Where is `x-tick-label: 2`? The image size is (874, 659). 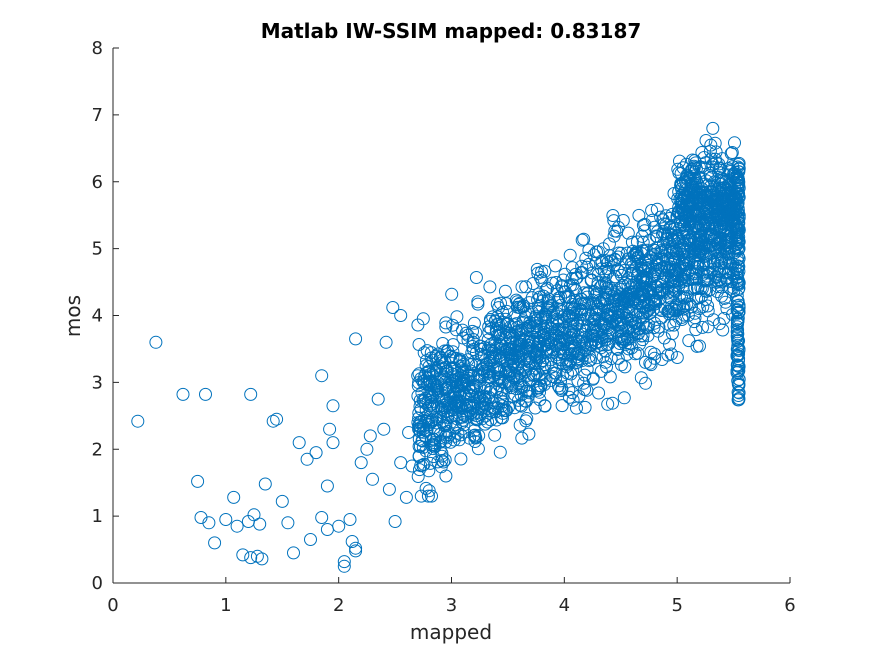 x-tick-label: 2 is located at coordinates (338, 605).